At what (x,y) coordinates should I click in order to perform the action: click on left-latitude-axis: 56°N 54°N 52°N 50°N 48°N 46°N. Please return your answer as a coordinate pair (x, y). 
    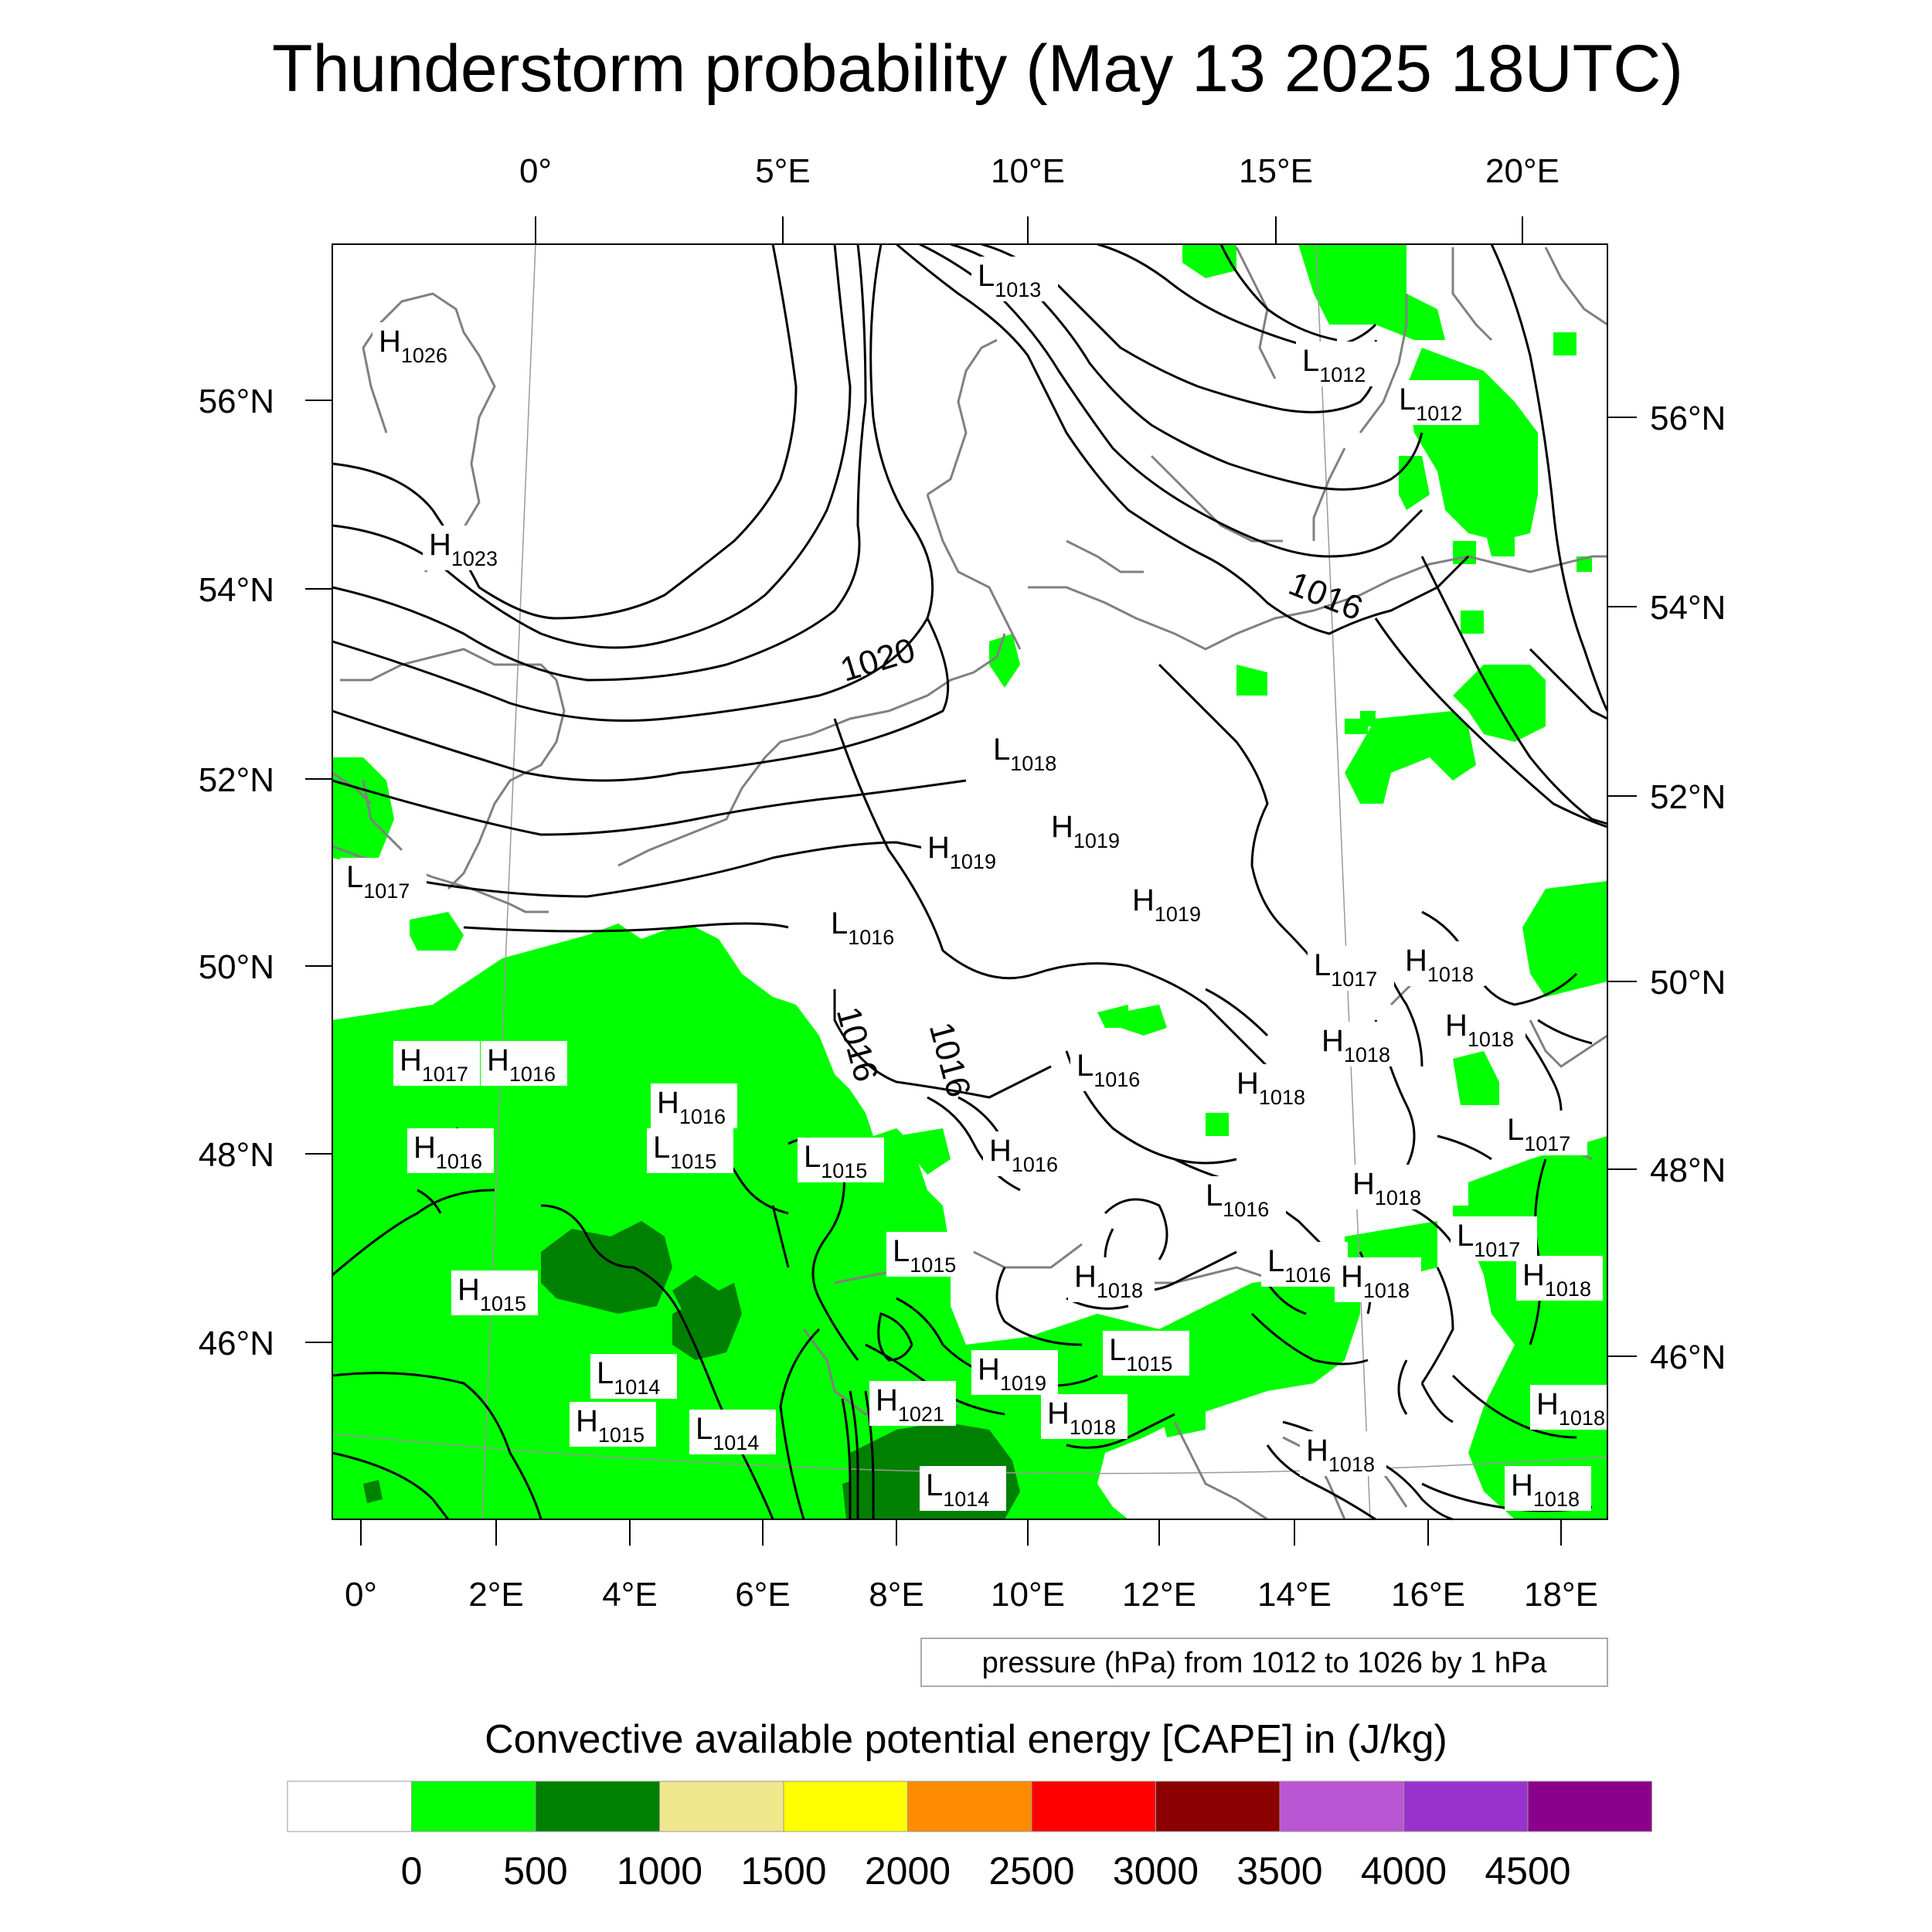
    Looking at the image, I should click on (266, 872).